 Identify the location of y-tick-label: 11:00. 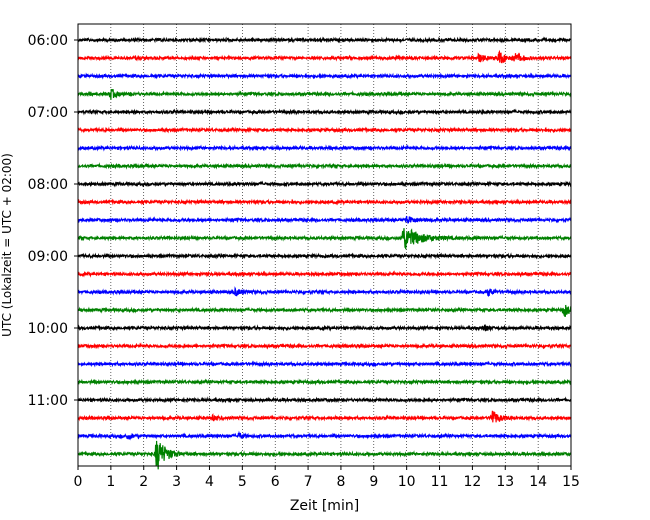
(48, 401).